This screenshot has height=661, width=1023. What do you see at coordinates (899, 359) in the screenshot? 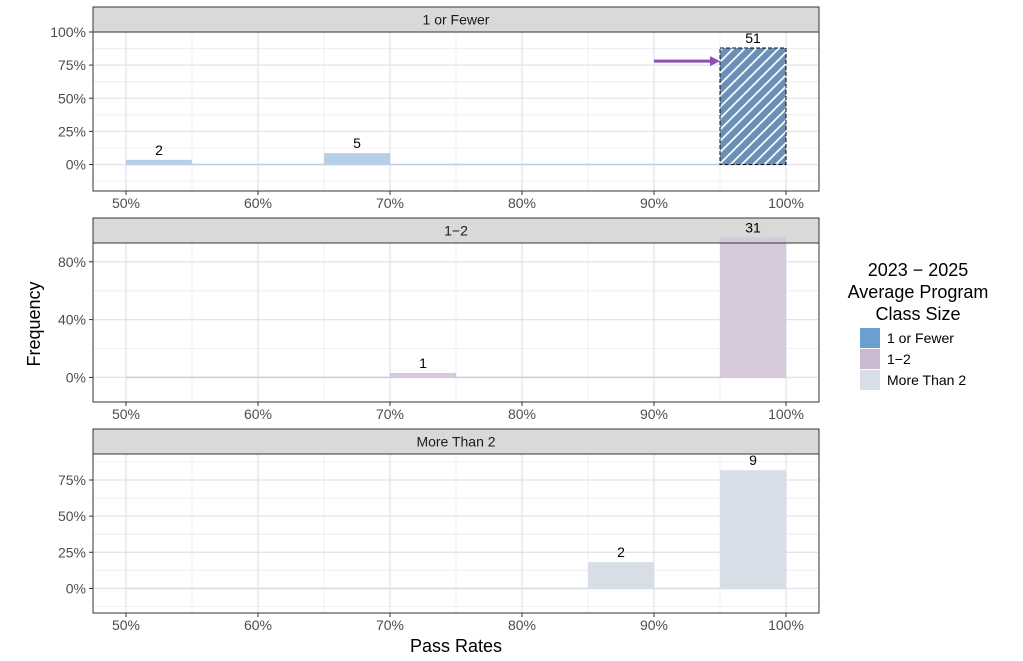
I see `legend-label-1-2: 1−2` at bounding box center [899, 359].